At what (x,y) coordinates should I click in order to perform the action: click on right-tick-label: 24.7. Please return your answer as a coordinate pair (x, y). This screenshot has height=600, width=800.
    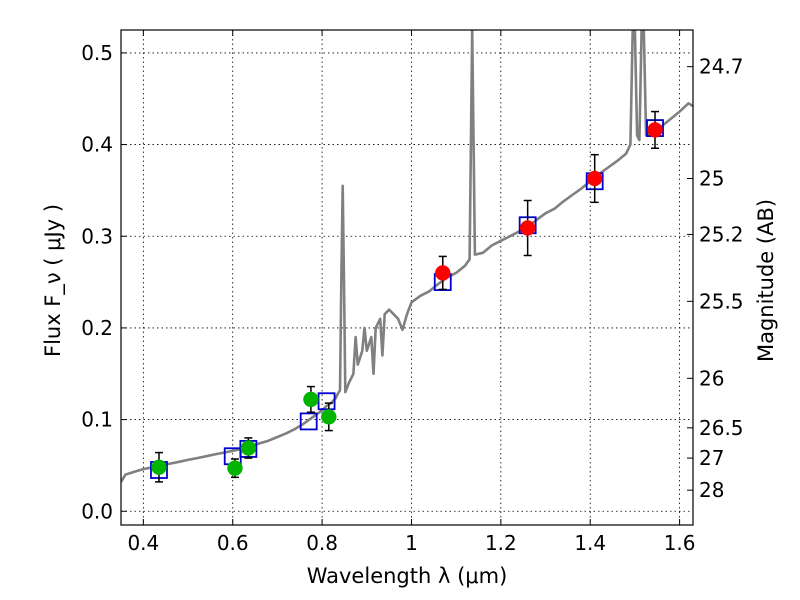
    Looking at the image, I should click on (721, 67).